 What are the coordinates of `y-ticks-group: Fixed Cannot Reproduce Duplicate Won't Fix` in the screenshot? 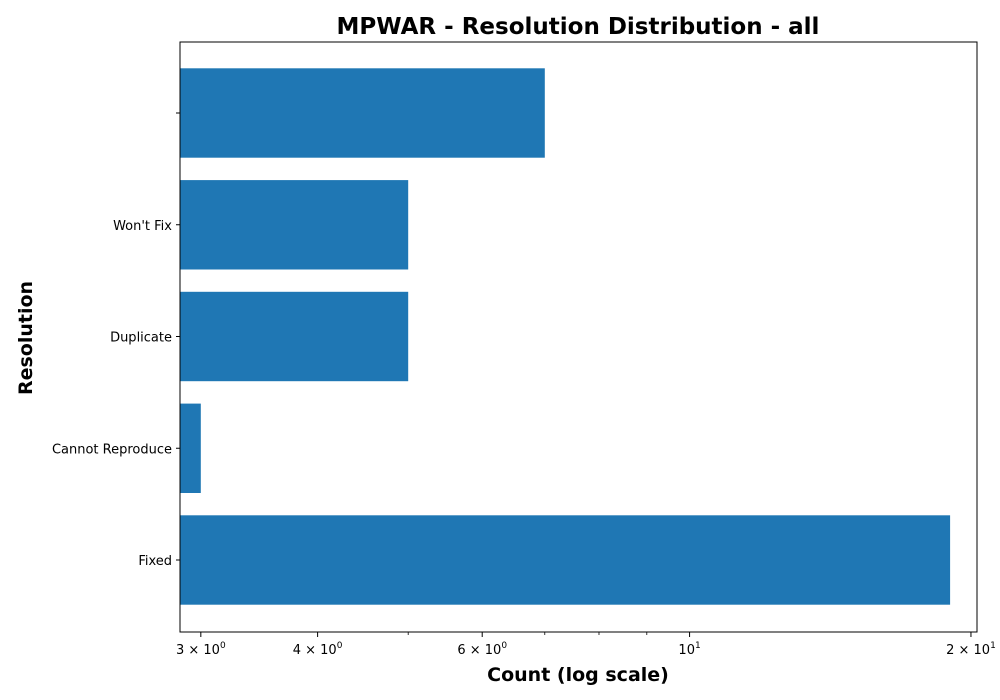 It's located at (116, 340).